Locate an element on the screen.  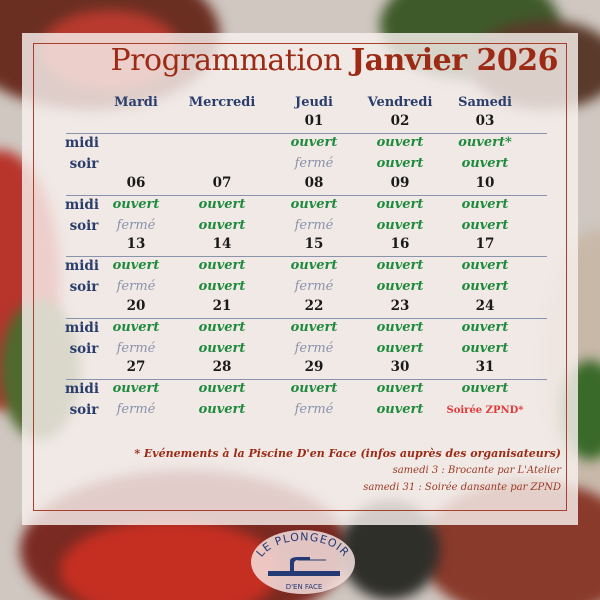
date-number: 23 is located at coordinates (400, 306).